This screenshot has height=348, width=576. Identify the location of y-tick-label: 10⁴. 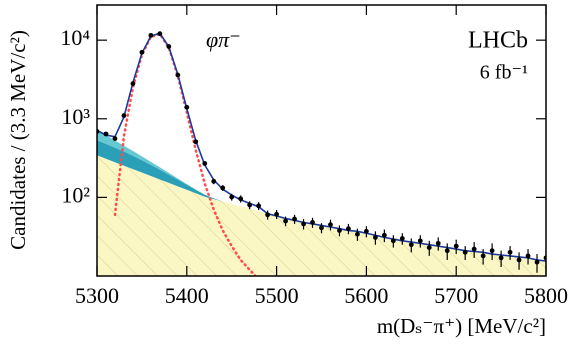
(75, 37).